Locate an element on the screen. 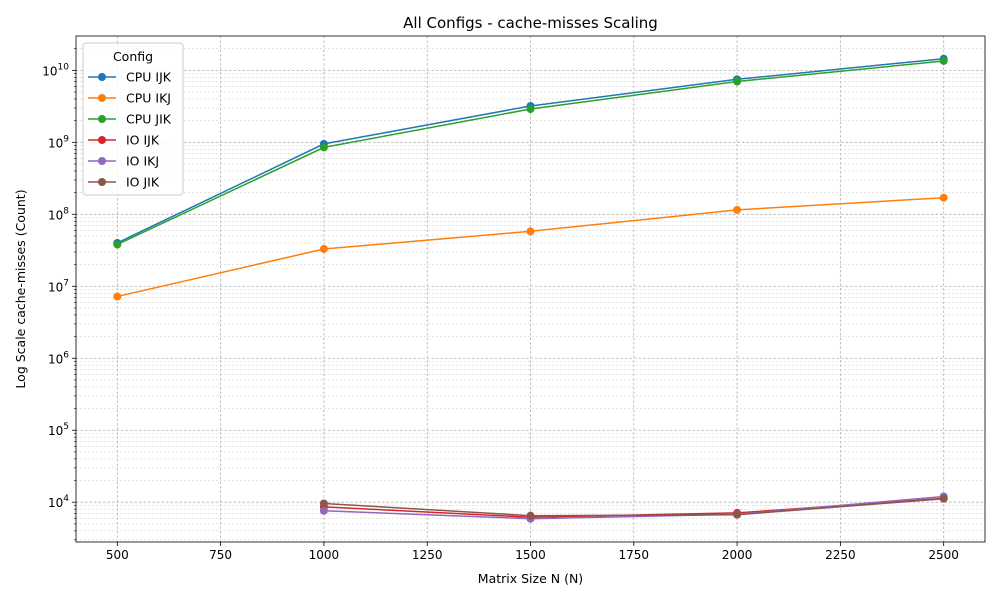 This screenshot has width=1000, height=600. legend-box is located at coordinates (133, 119).